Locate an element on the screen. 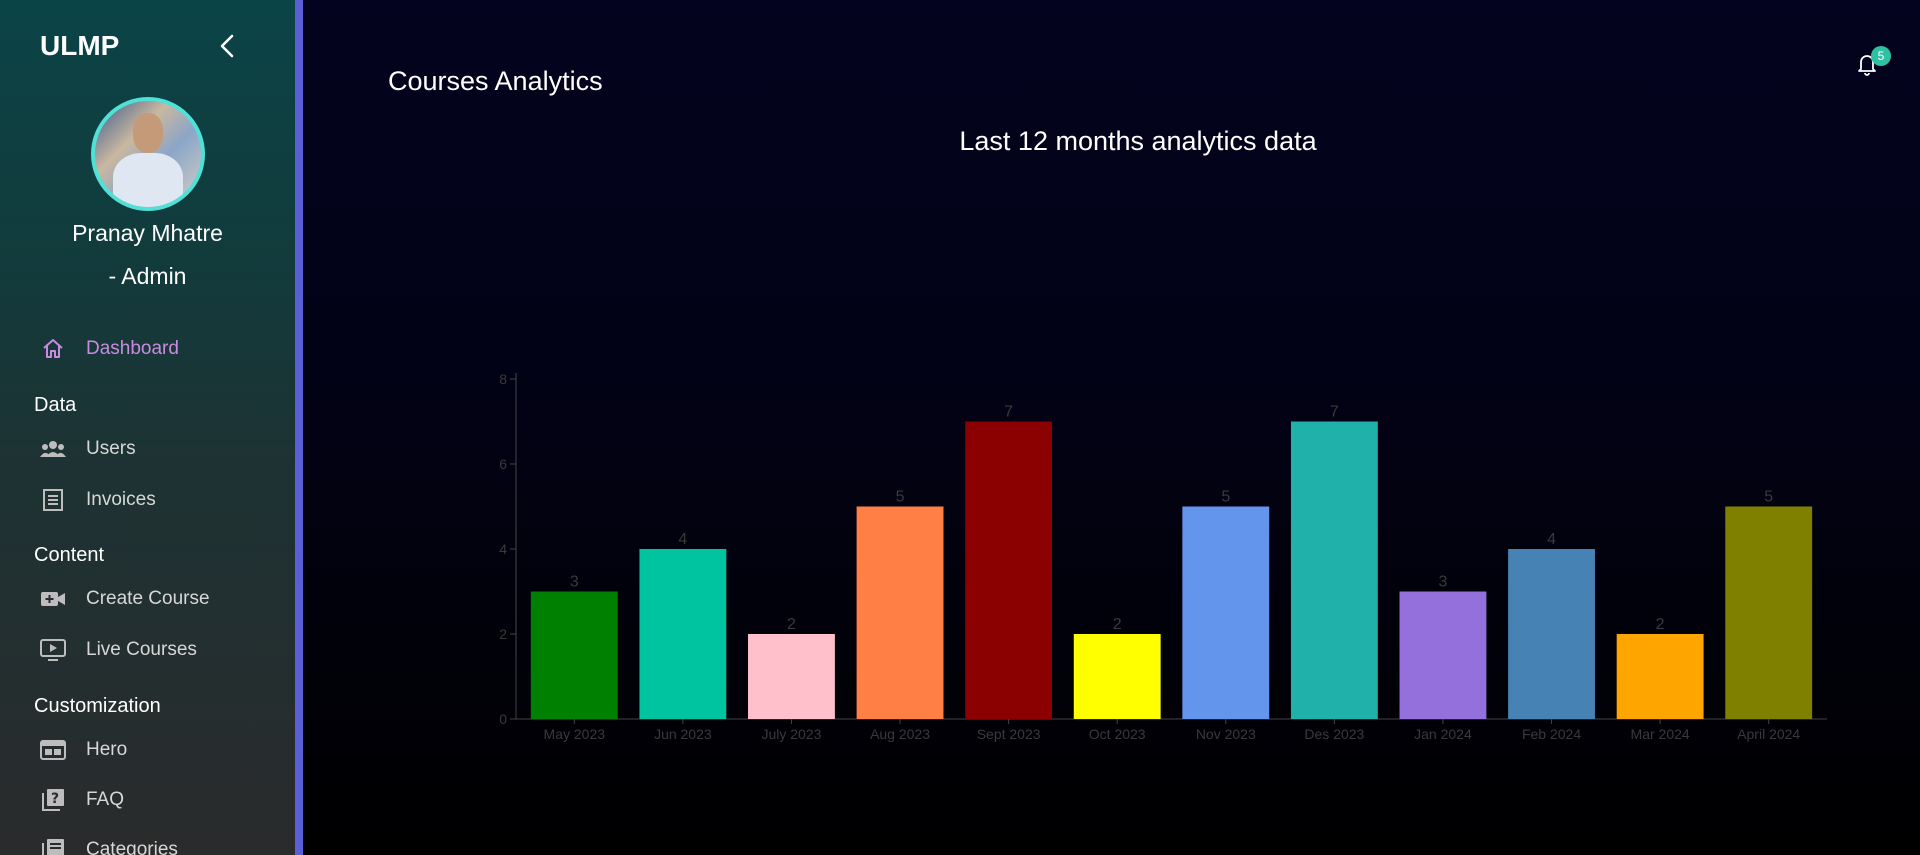 This screenshot has height=855, width=1920. sidebar-item-create-course: Create Course is located at coordinates (125, 599).